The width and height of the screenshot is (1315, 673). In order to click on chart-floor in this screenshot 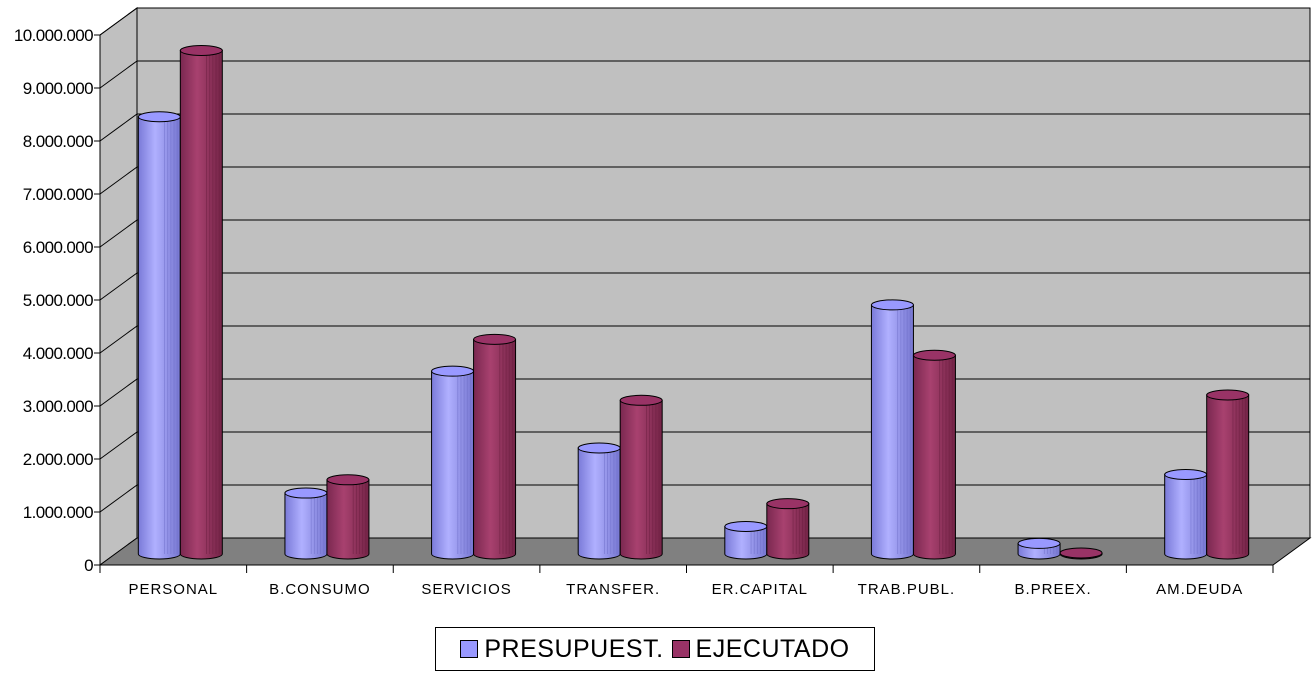, I will do `click(705, 551)`.